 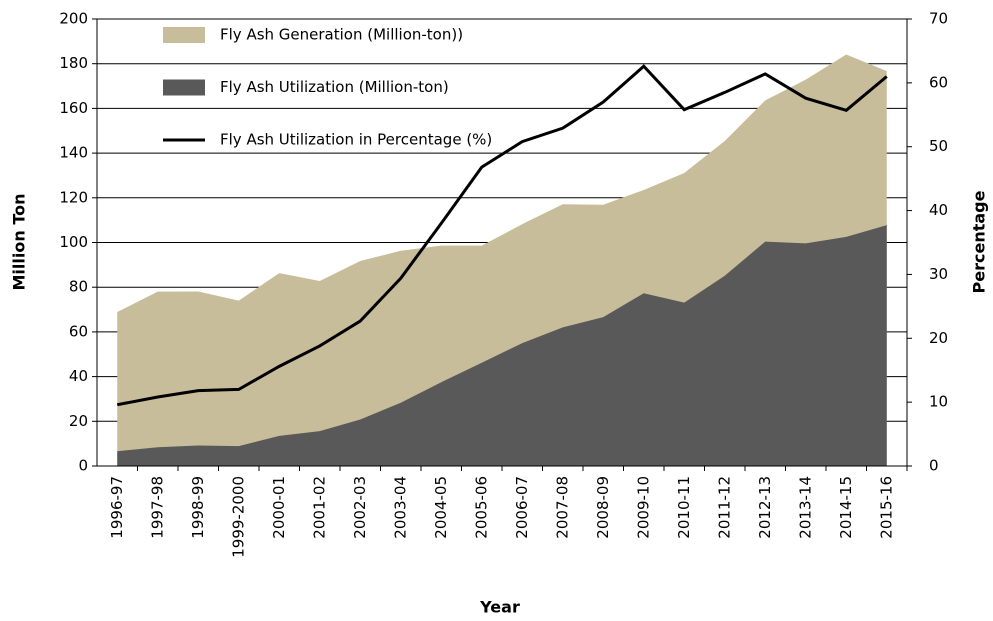 I want to click on y-tick-label: 40, so click(x=78, y=376).